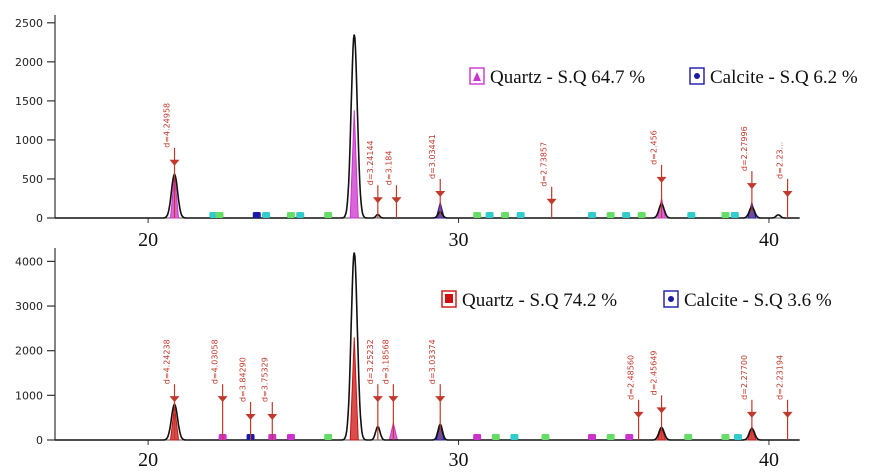 This screenshot has width=875, height=473. What do you see at coordinates (432, 156) in the screenshot?
I see `peak-annotation-label: d=3.03441` at bounding box center [432, 156].